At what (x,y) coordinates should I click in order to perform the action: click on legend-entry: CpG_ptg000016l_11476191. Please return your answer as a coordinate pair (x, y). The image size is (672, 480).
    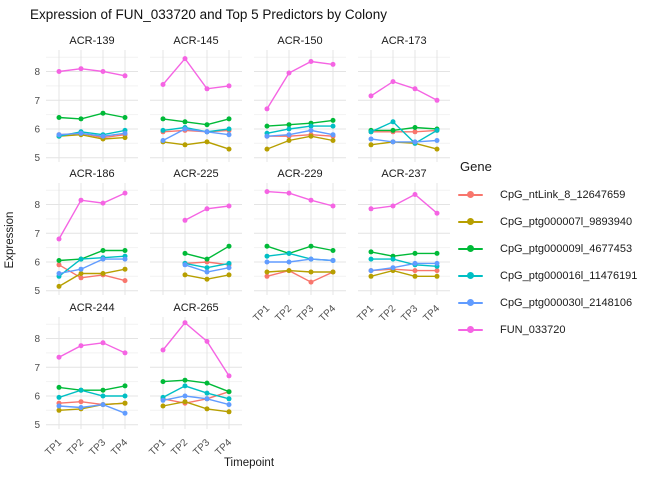
    Looking at the image, I should click on (563, 275).